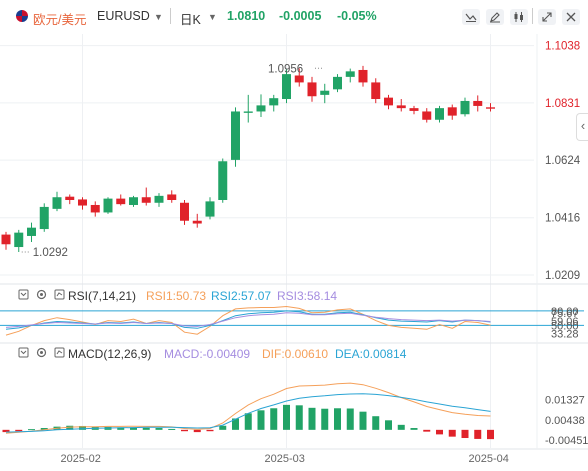 The width and height of the screenshot is (588, 471). Describe the element at coordinates (565, 421) in the screenshot. I see `macd-tick-label: 0.00438` at that location.